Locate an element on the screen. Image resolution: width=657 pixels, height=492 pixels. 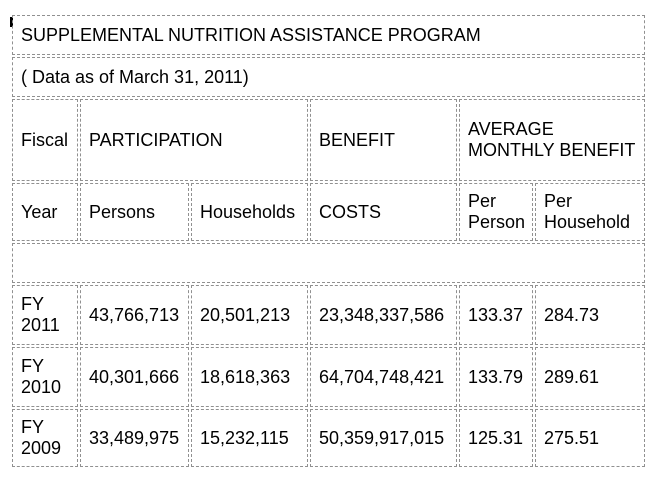
cell-persons: 33,489,975 is located at coordinates (134, 438).